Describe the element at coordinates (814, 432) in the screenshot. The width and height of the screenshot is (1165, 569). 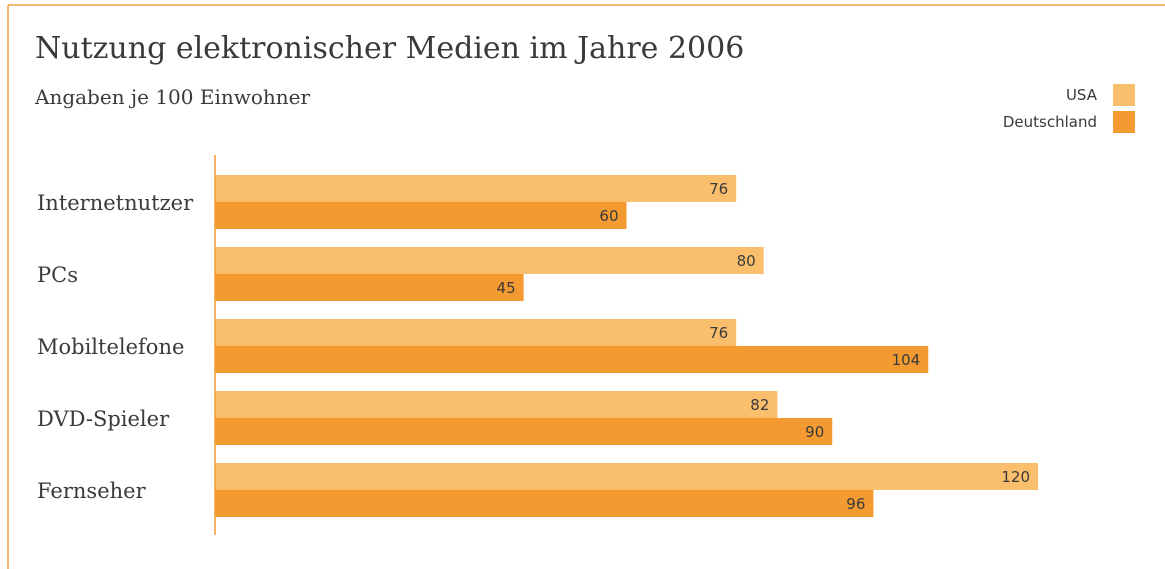
I see `data-label: 90` at that location.